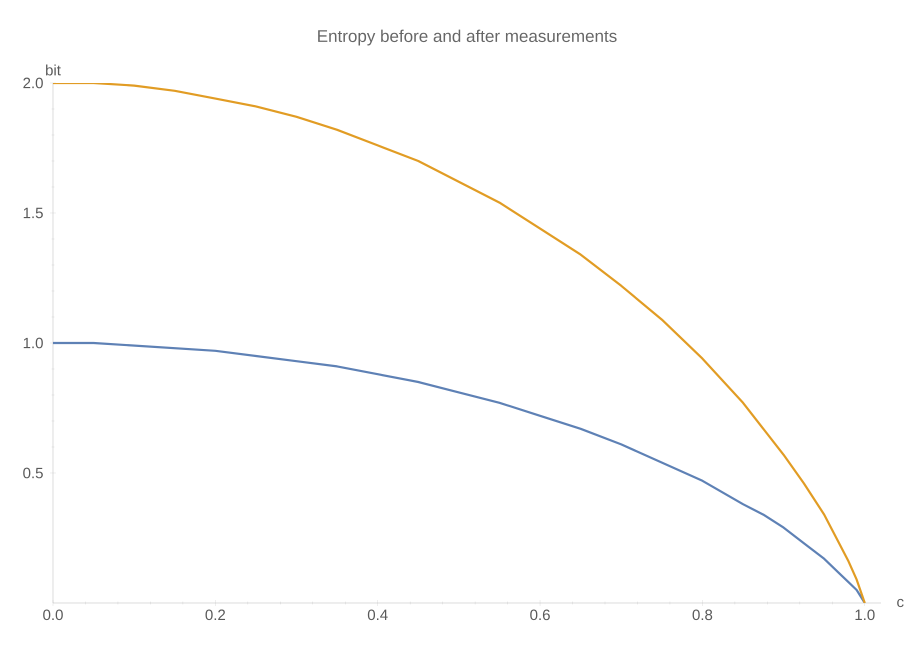  Describe the element at coordinates (865, 615) in the screenshot. I see `x-tick-label: 1.0` at that location.